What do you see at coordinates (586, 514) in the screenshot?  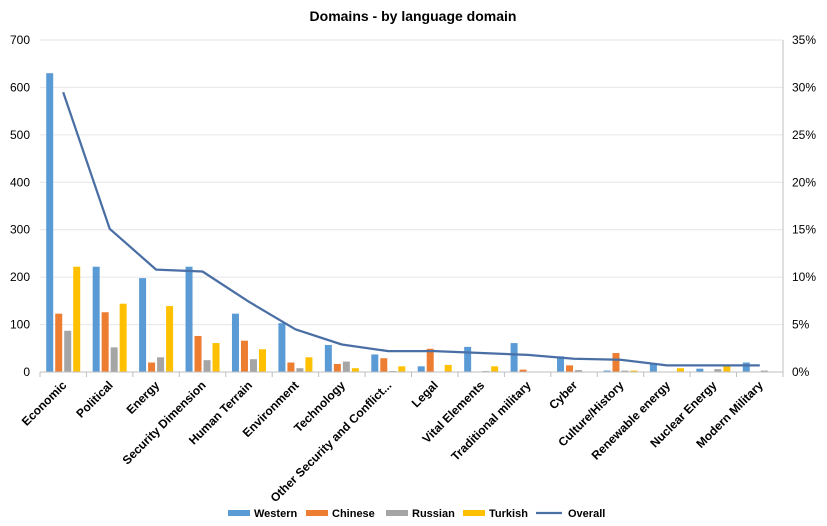 I see `legend-label-overall: Overall` at bounding box center [586, 514].